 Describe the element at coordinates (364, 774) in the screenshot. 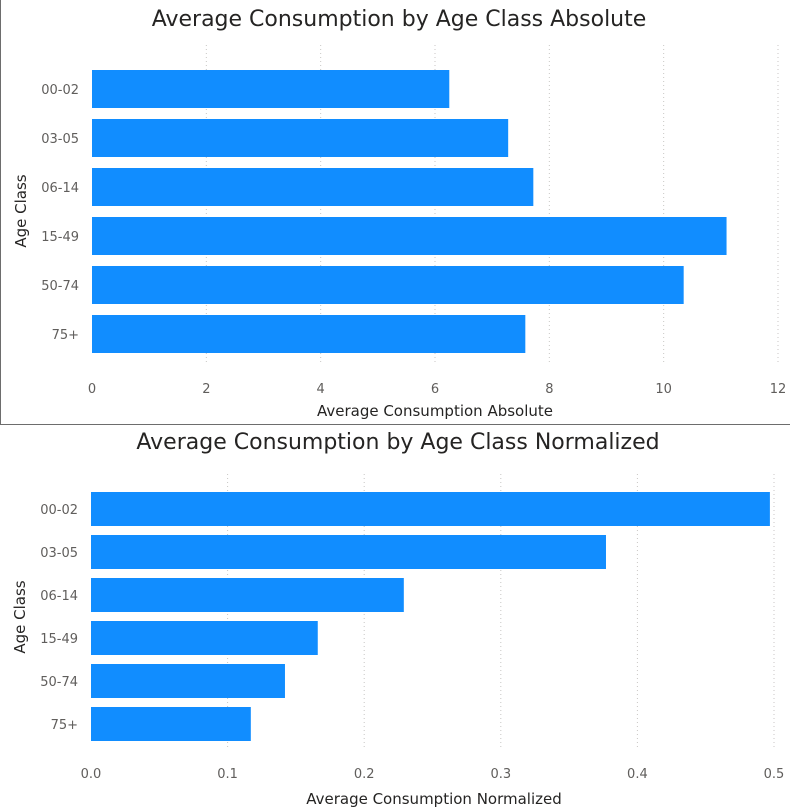

I see `x-tick-label: 0.2` at that location.